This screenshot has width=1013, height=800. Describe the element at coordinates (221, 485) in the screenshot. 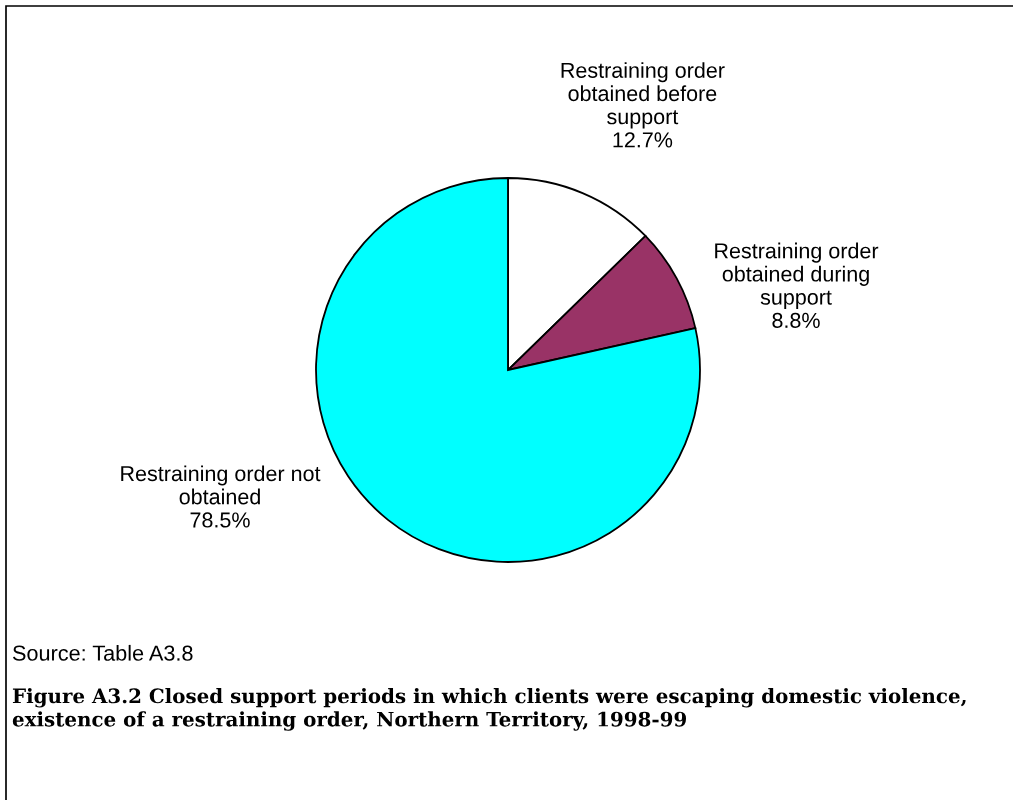

I see `slice-label: Restraining order not obtained` at that location.